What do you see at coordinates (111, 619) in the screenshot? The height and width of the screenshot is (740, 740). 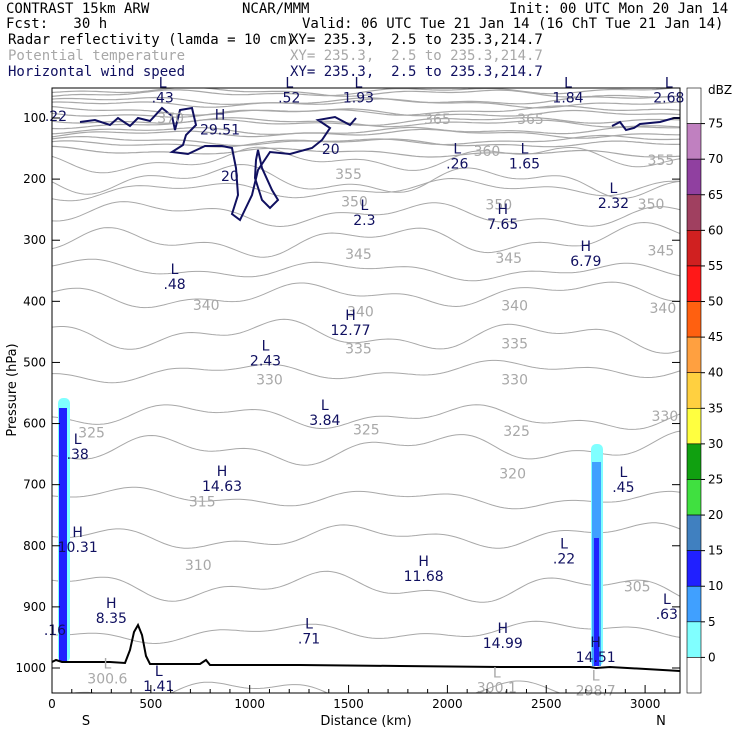 I see `extremum-value: 8.35` at bounding box center [111, 619].